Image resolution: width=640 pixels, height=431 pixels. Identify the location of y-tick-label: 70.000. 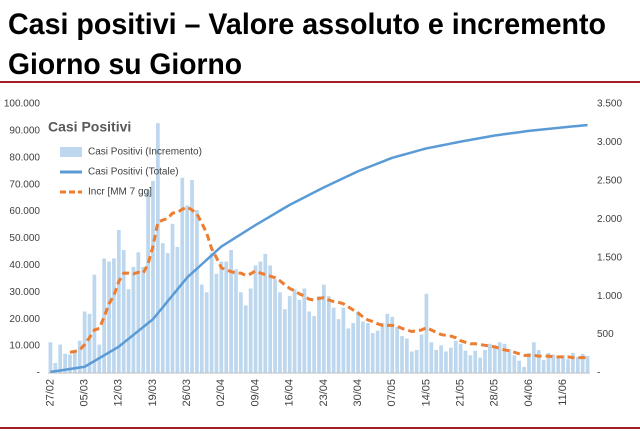
(24, 184).